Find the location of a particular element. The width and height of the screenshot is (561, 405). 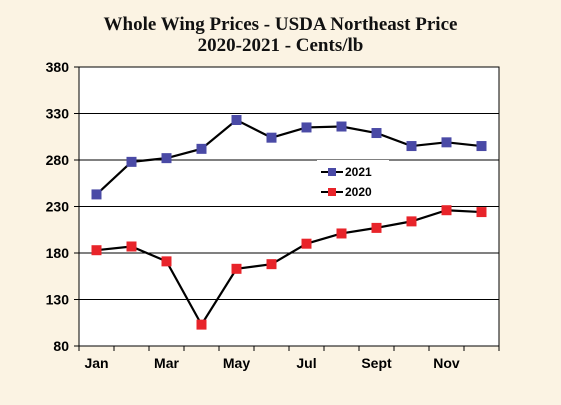

x-tick-label: Mar is located at coordinates (166, 363).